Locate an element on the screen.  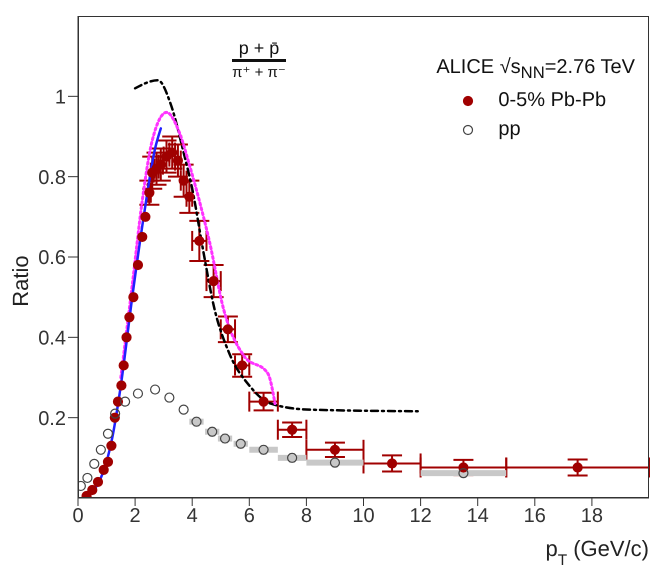
x-tick-label: 18 is located at coordinates (592, 516).